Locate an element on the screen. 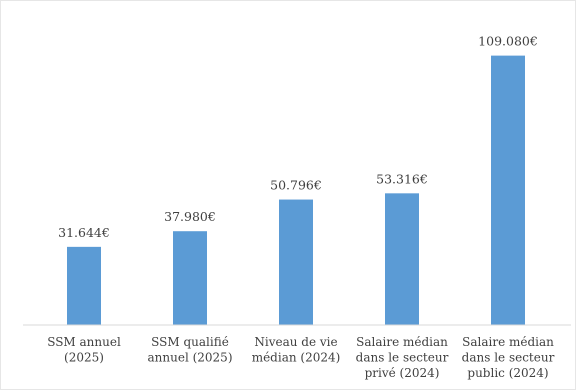 This screenshot has width=576, height=390. category-label-1: SSM annuel (2025) is located at coordinates (84, 350).